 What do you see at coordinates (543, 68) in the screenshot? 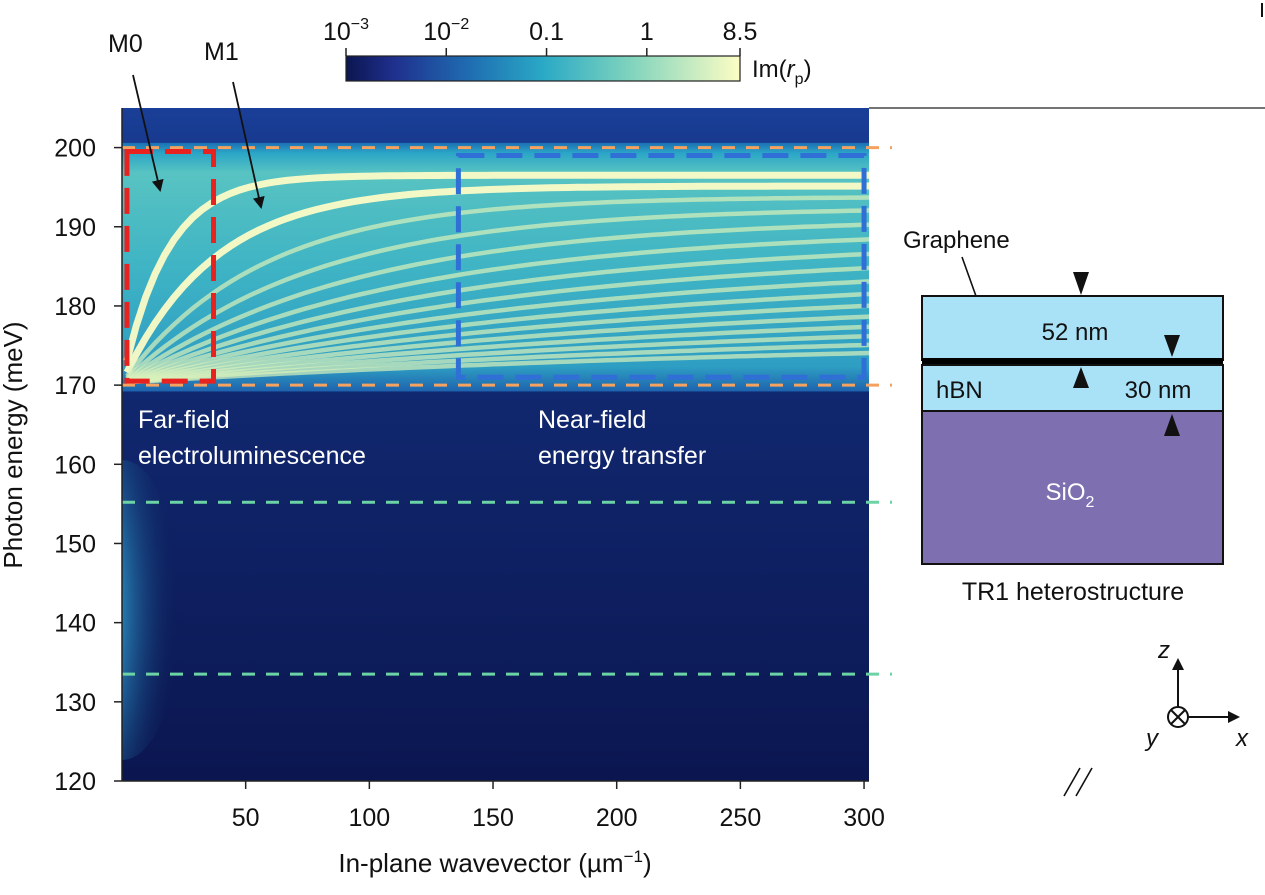
I see `colorbar-bar` at bounding box center [543, 68].